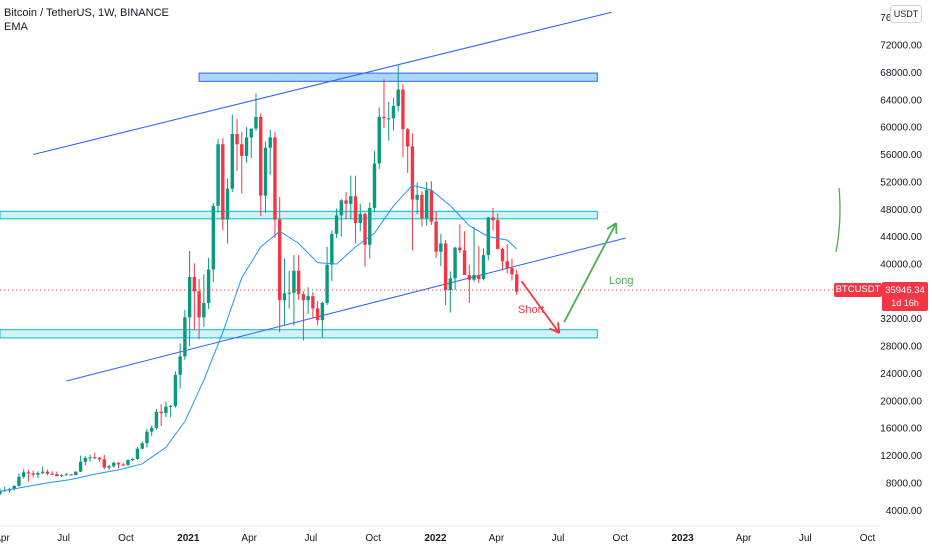  Describe the element at coordinates (906, 14) in the screenshot. I see `currency-badge: USDT` at that location.